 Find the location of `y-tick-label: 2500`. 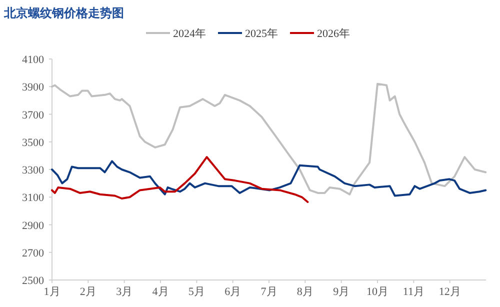

y-tick-label: 2500 is located at coordinates (33, 281).